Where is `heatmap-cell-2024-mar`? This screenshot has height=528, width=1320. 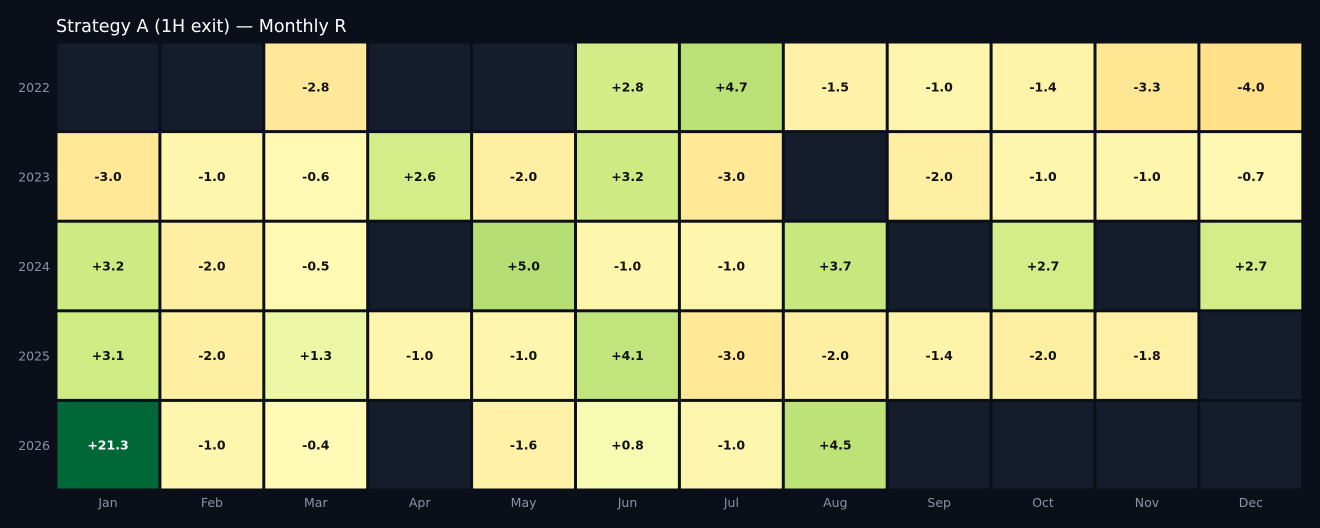
heatmap-cell-2024-mar is located at coordinates (316, 266).